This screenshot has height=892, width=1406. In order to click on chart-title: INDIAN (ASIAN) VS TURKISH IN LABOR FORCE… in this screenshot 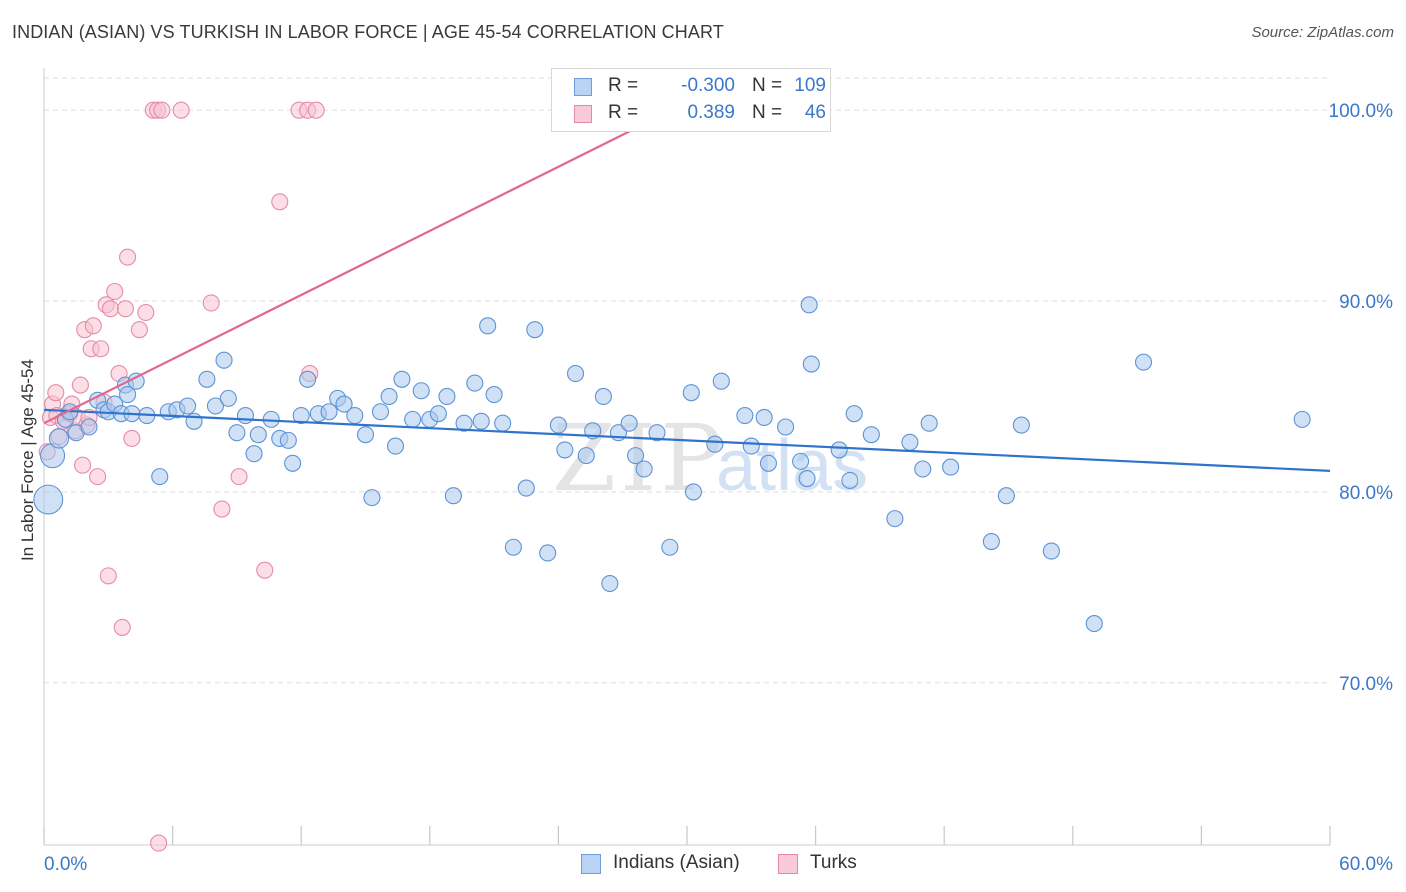, I will do `click(368, 32)`.